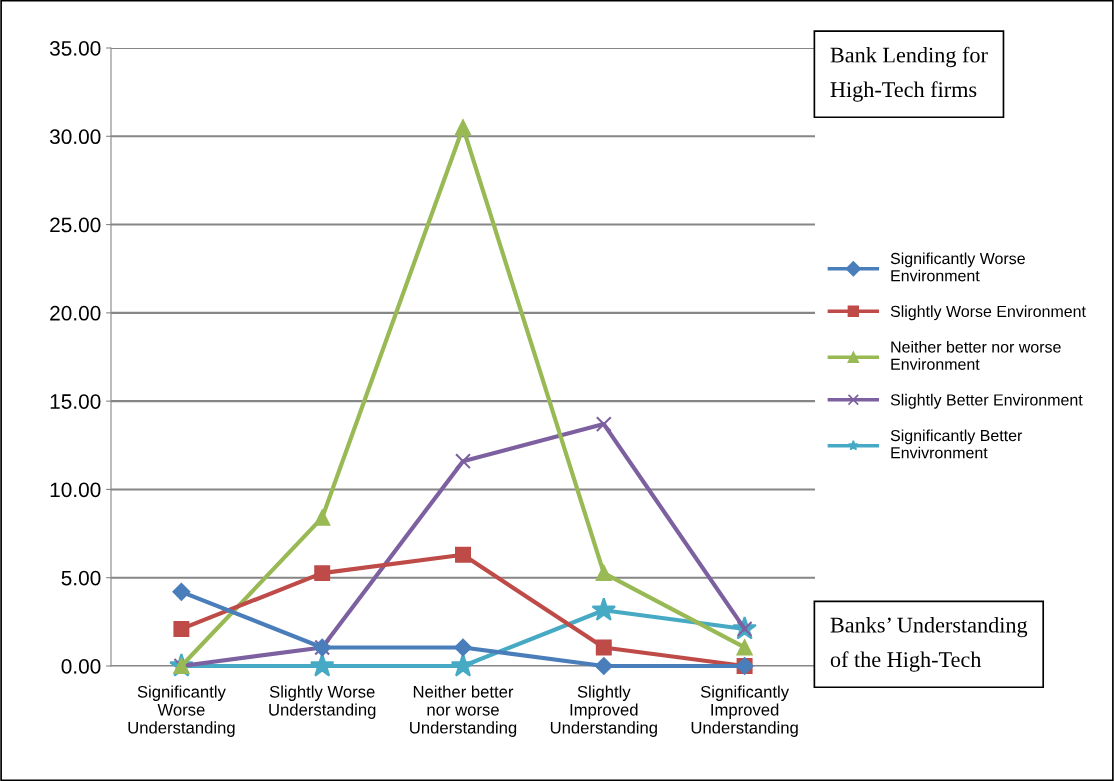  I want to click on y-tick-label: 35.00, so click(75, 48).